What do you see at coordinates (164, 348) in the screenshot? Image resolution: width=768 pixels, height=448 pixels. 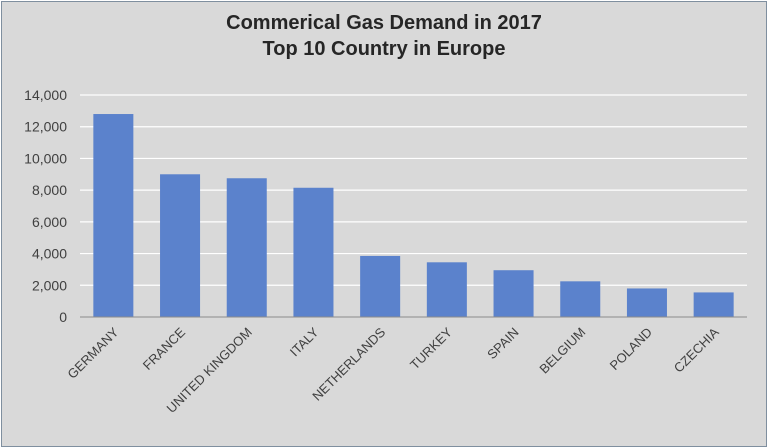 I see `x-tick-label: FRANCE` at bounding box center [164, 348].